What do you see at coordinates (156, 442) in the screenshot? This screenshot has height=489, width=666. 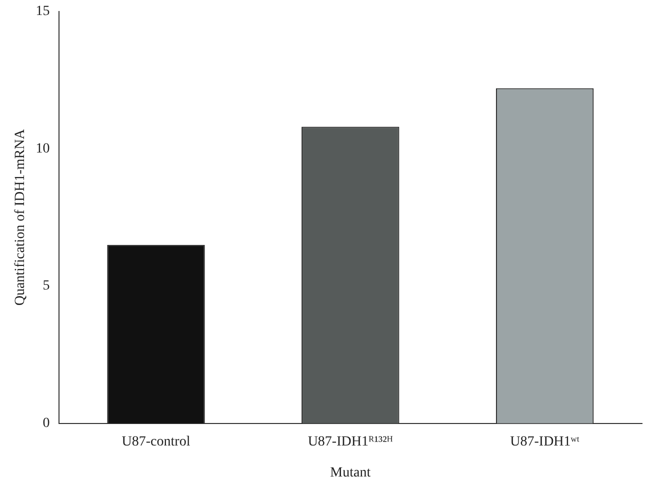 I see `x-tick-label: U87-control` at bounding box center [156, 442].